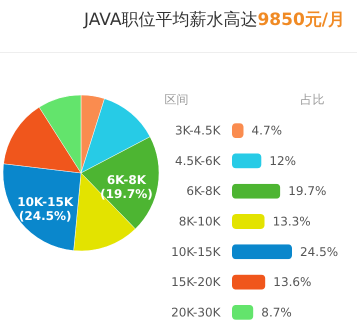 The image size is (357, 336). Describe the element at coordinates (196, 251) in the screenshot. I see `y-tick-label: 10K-15K` at that location.